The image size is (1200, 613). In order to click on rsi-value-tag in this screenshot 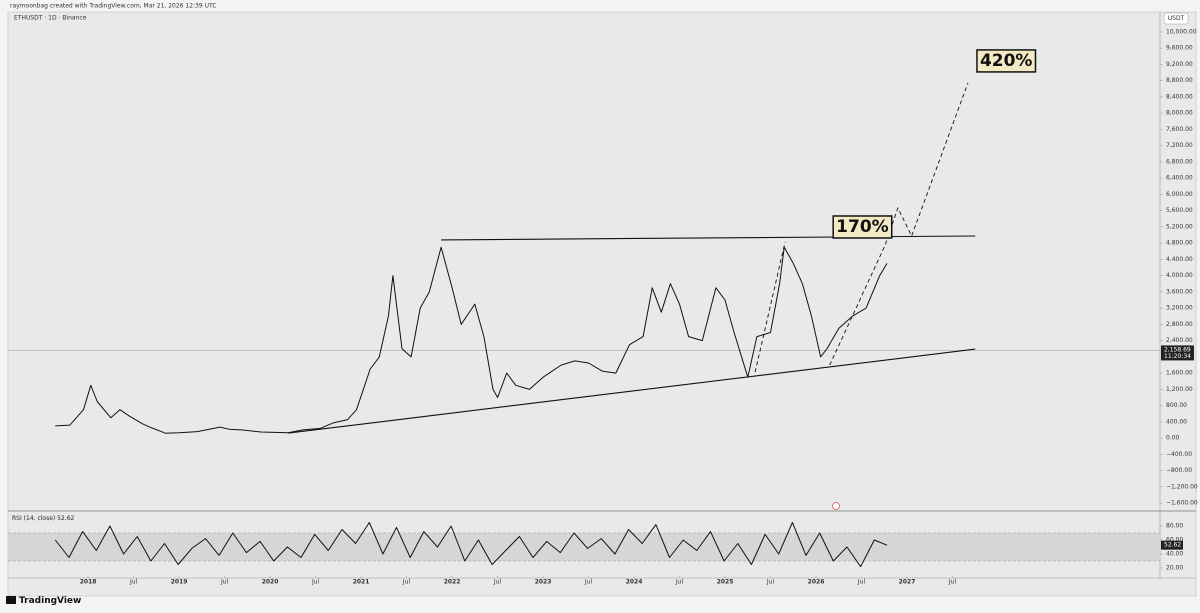, I will do `click(1172, 545)`.